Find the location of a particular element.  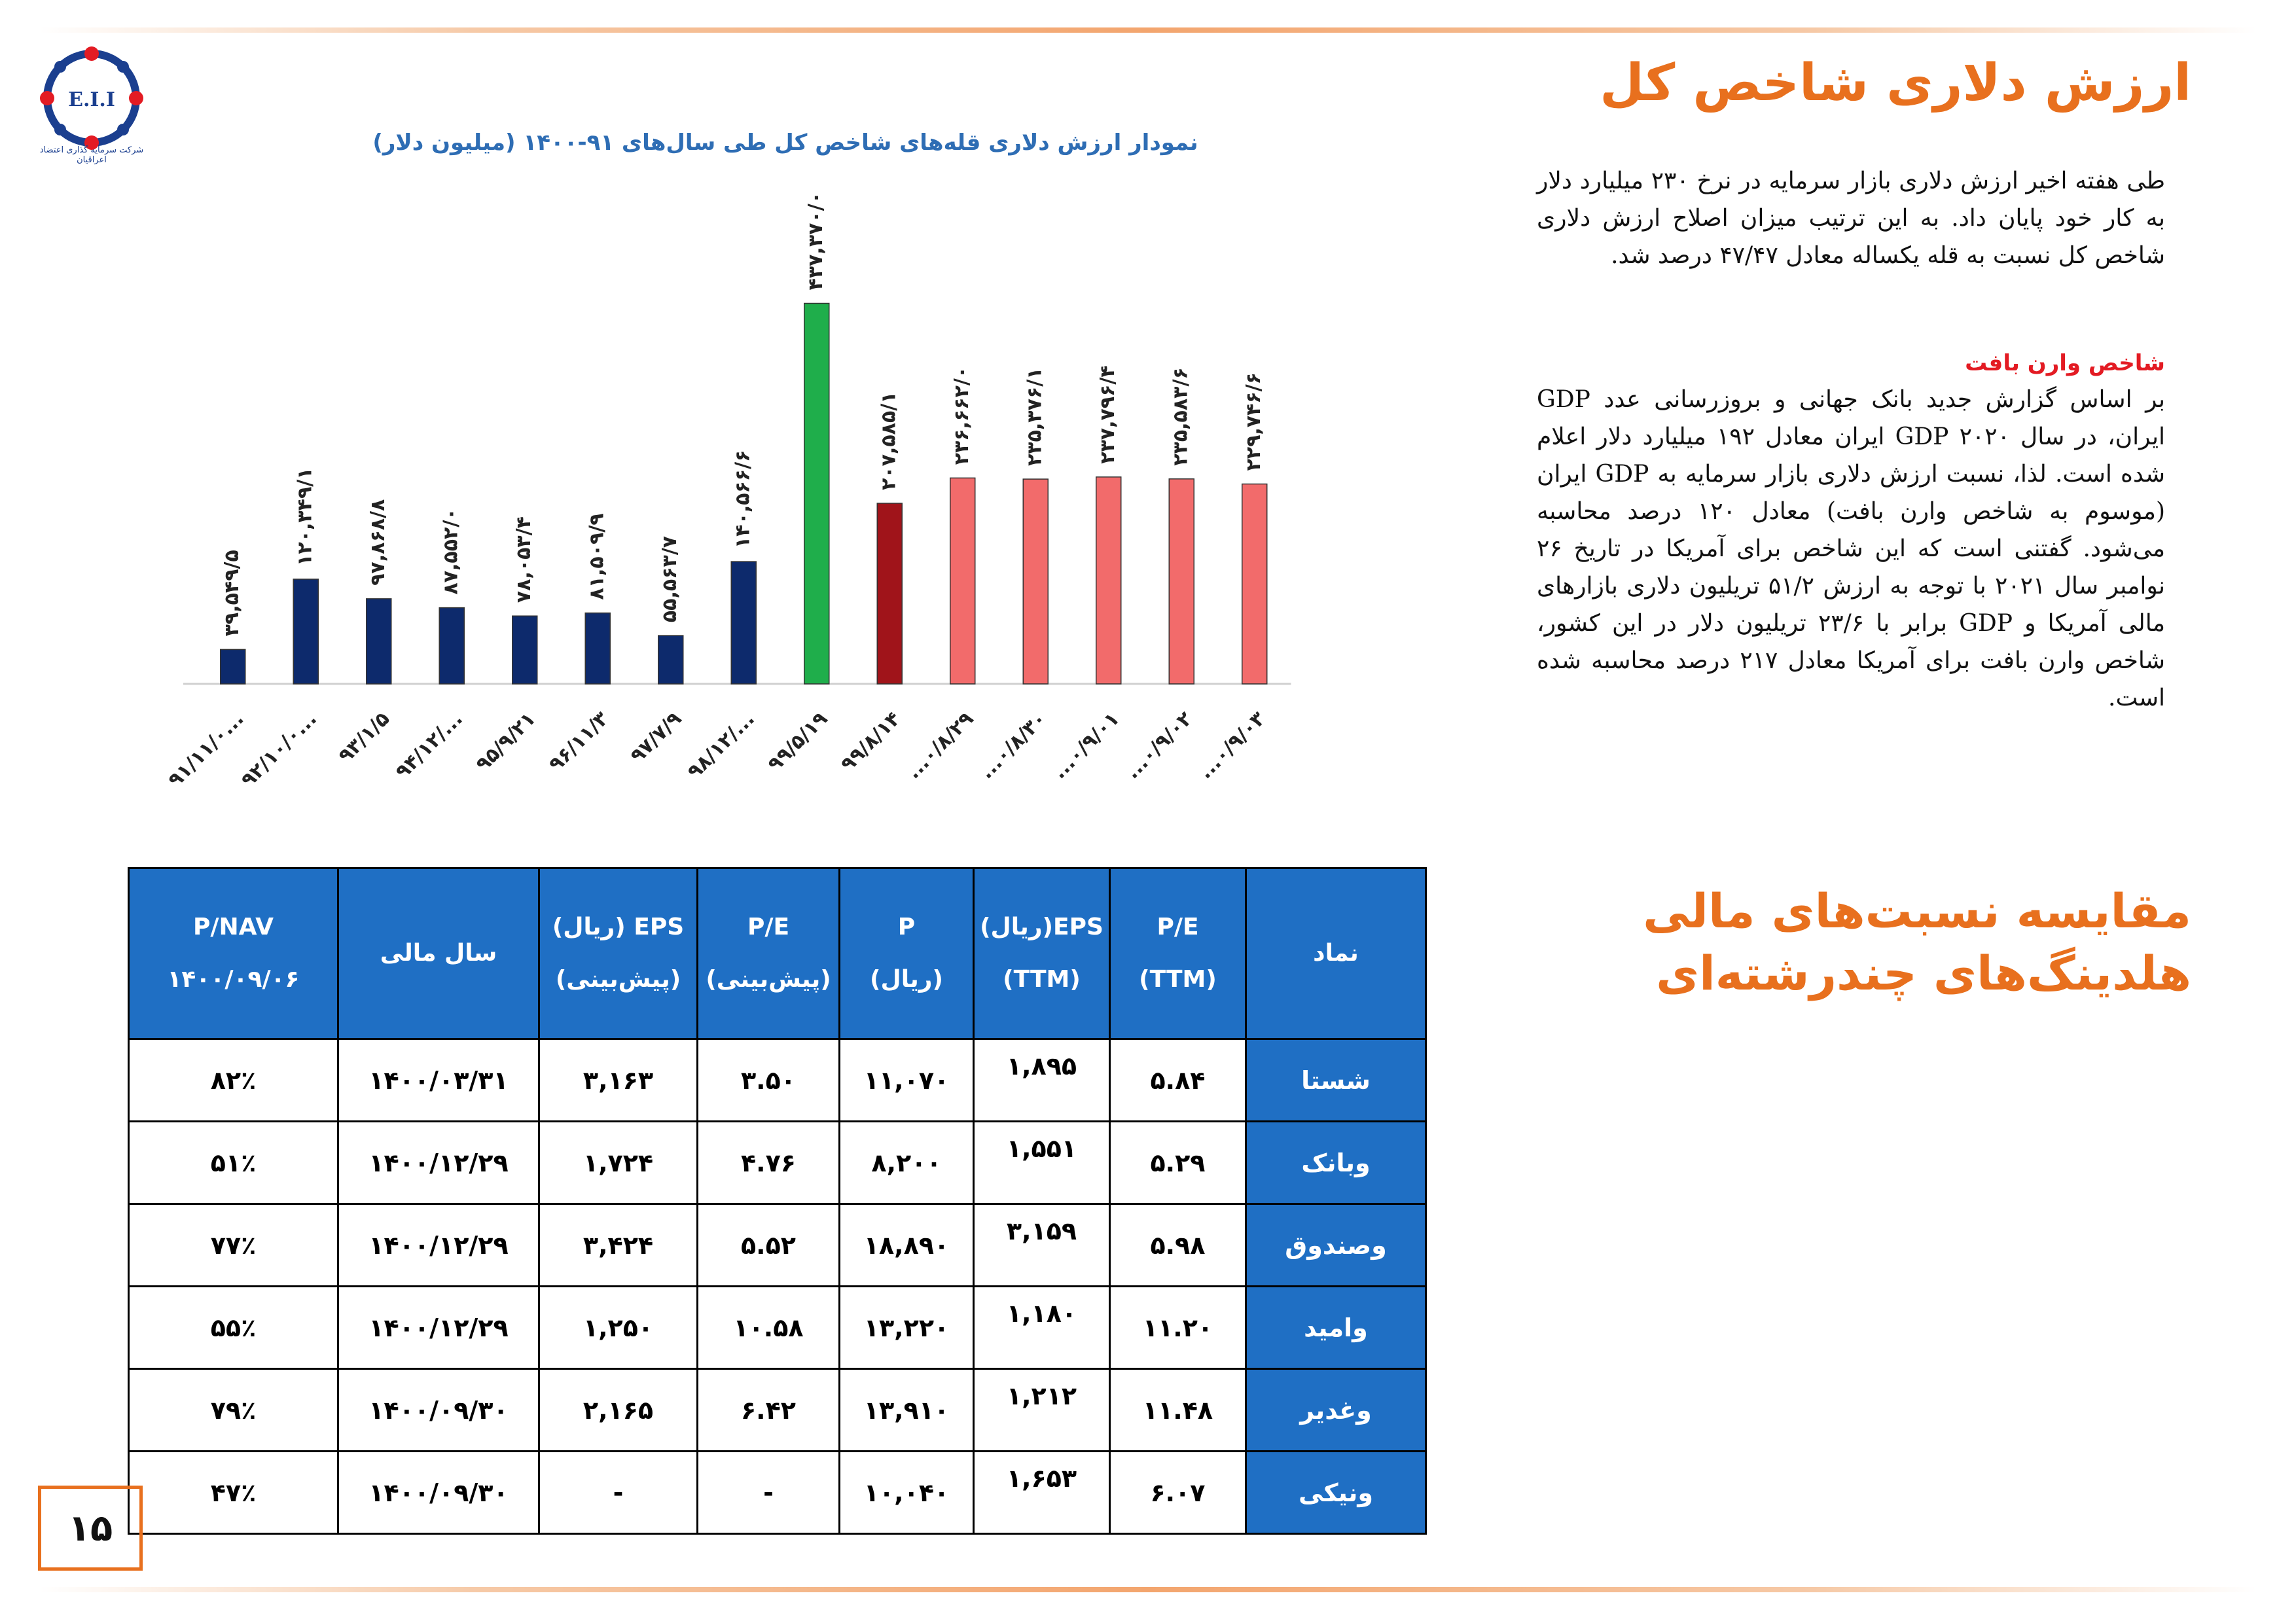

cell-symbol: وغدیر is located at coordinates (1336, 1410).